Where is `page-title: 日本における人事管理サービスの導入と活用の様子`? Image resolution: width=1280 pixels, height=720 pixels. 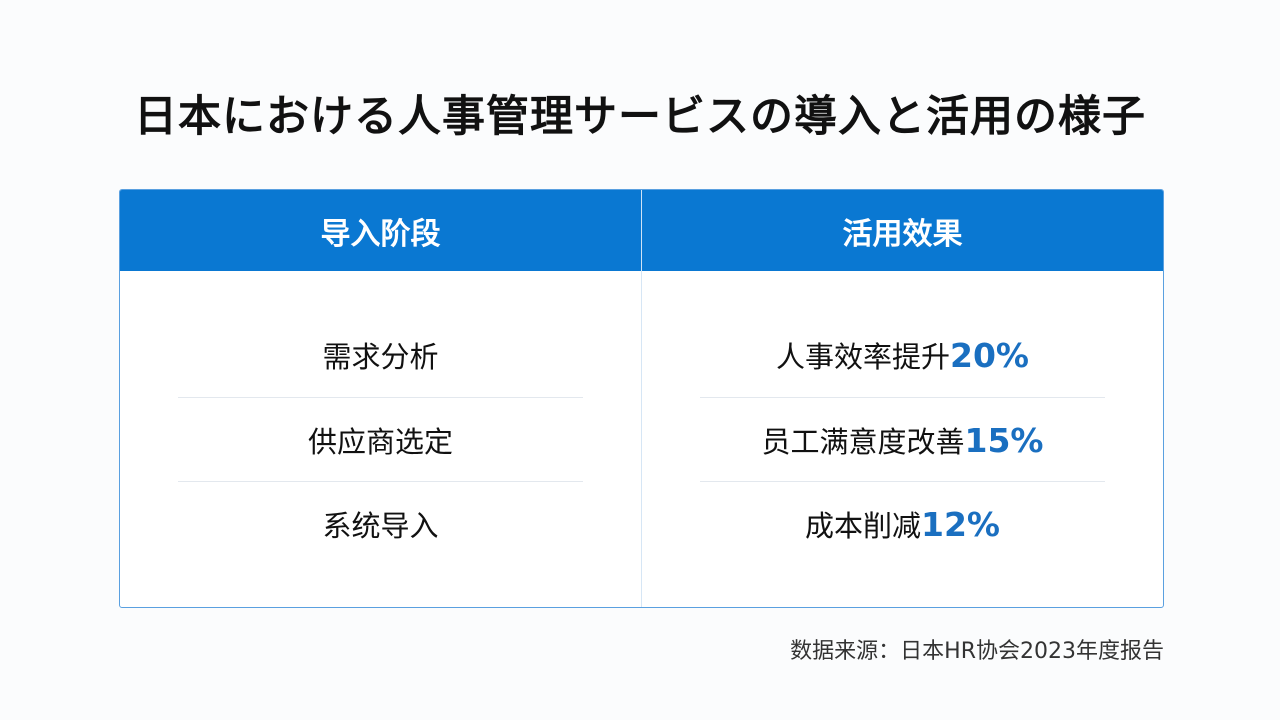 page-title: 日本における人事管理サービスの導入と活用の様子 is located at coordinates (640, 117).